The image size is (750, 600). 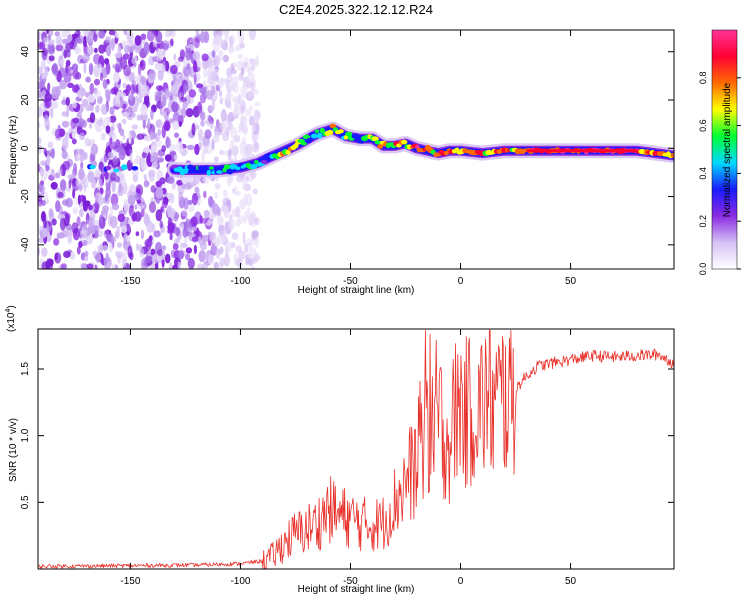 I want to click on spectrogram-y-tick-label: 0, so click(x=25, y=148).